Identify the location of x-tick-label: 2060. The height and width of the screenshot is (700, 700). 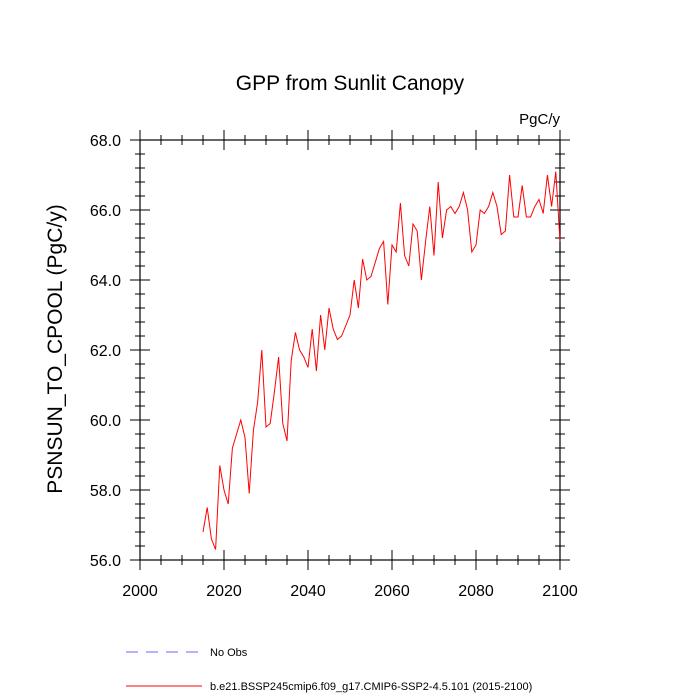
(392, 591).